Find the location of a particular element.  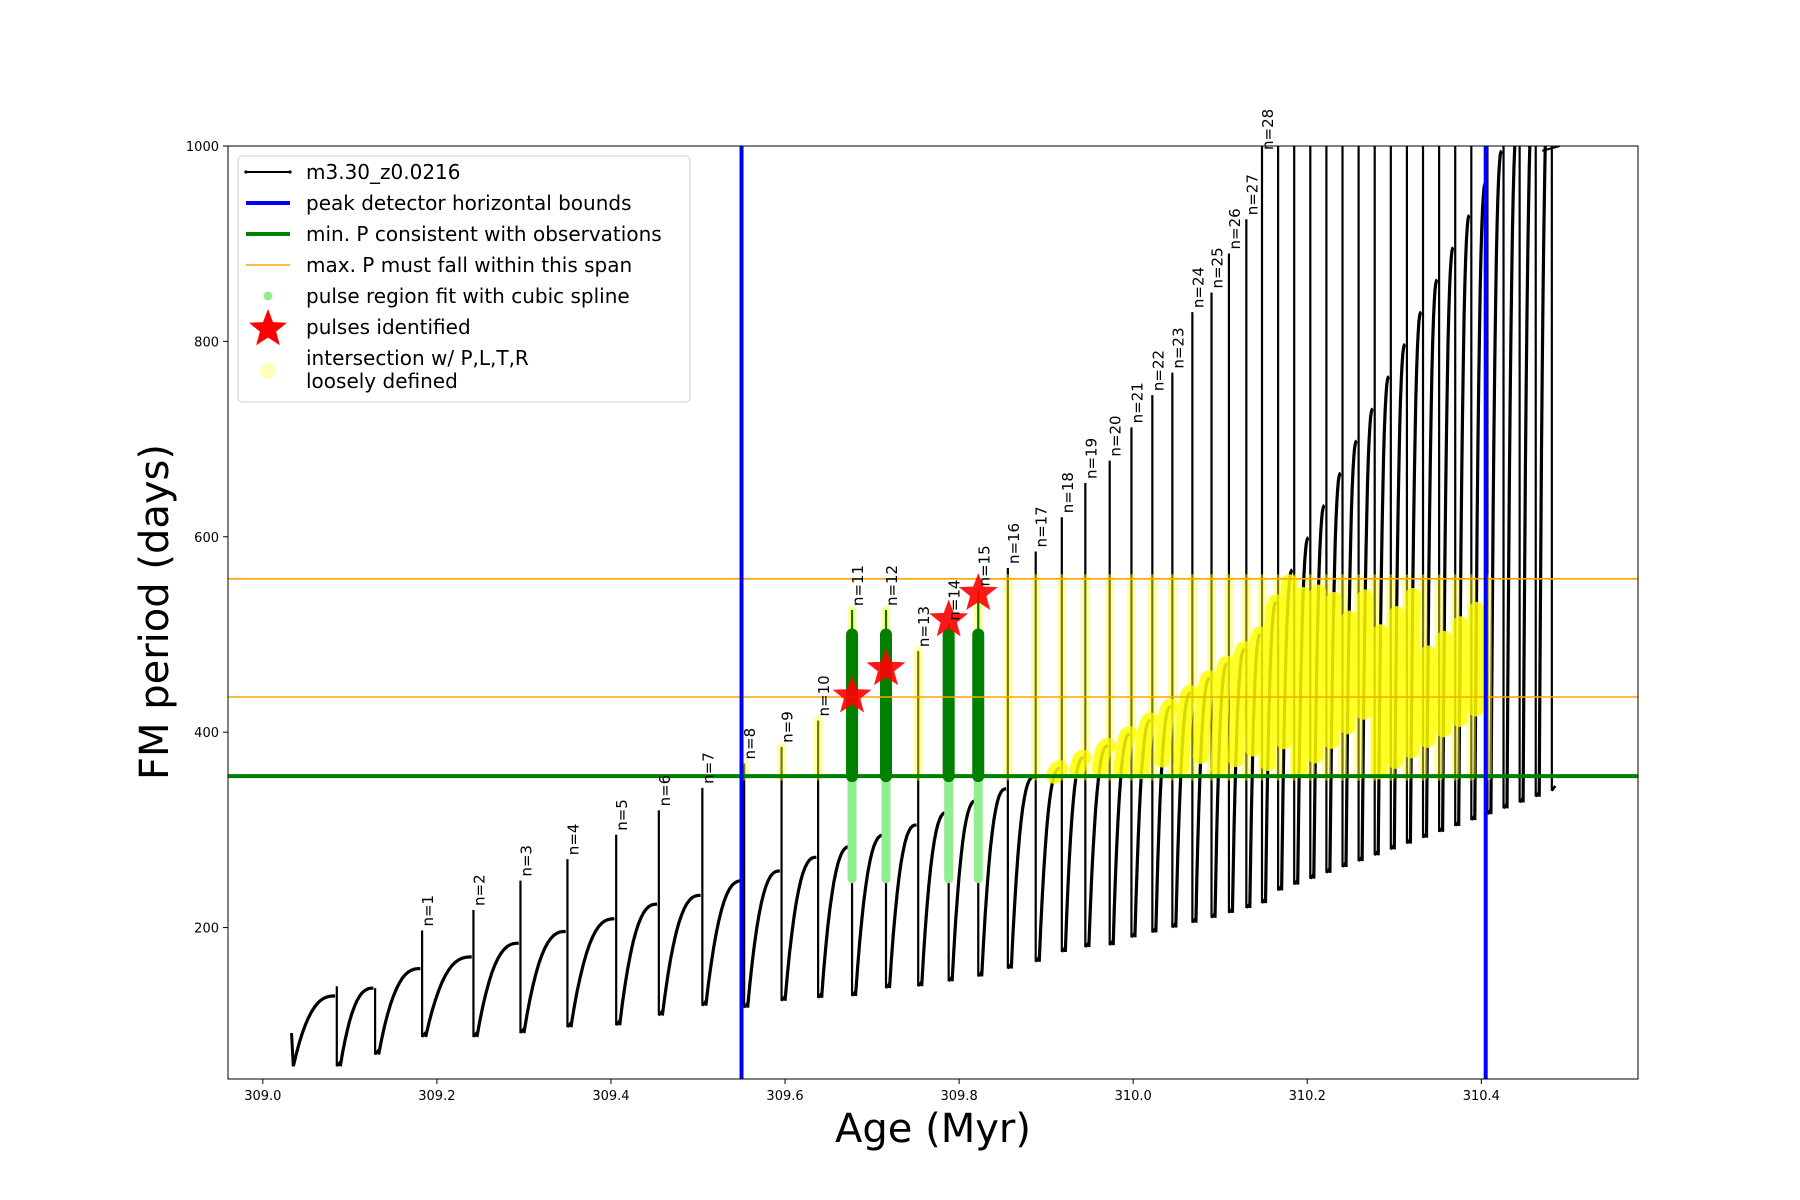

y-tick-label: 1000 is located at coordinates (202, 147).